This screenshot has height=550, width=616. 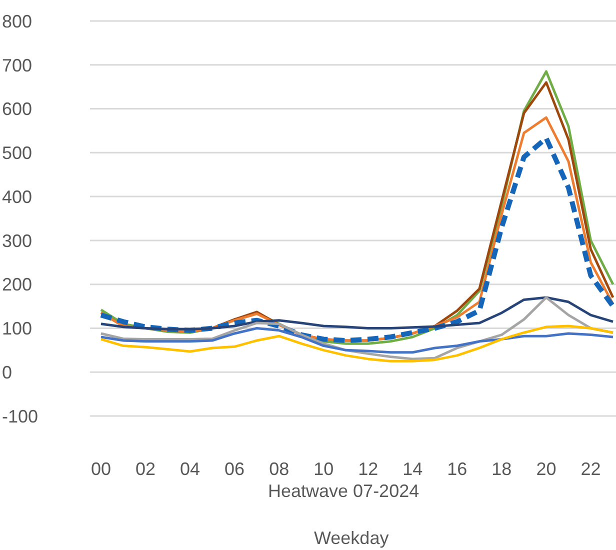 What do you see at coordinates (351, 538) in the screenshot?
I see `text: Weekday` at bounding box center [351, 538].